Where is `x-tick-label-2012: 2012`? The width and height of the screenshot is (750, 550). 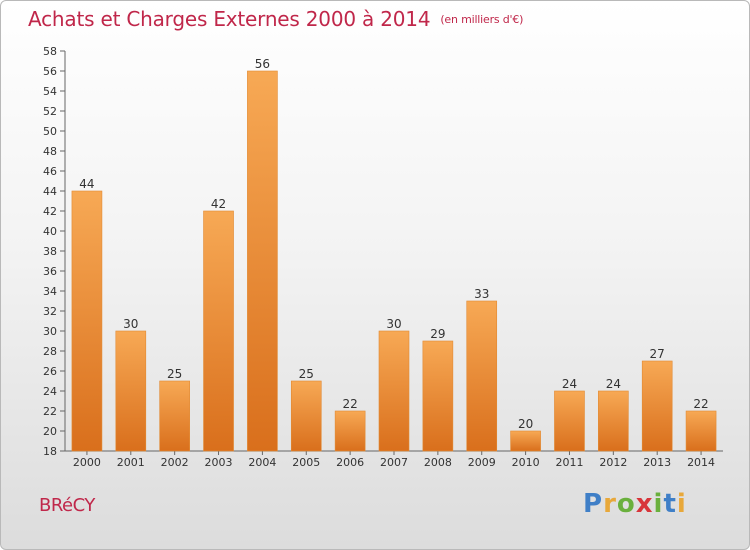
x-tick-label-2012: 2012 is located at coordinates (613, 462).